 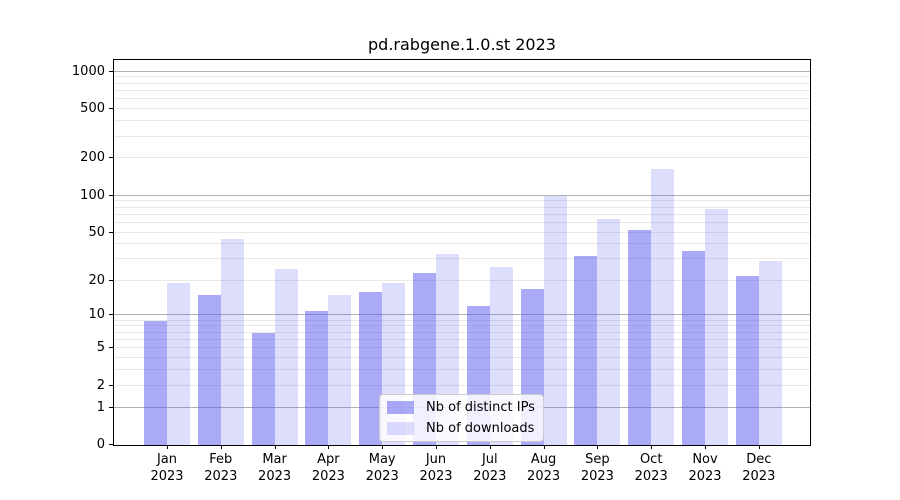 I want to click on x-tick-month: Oct, so click(x=651, y=459).